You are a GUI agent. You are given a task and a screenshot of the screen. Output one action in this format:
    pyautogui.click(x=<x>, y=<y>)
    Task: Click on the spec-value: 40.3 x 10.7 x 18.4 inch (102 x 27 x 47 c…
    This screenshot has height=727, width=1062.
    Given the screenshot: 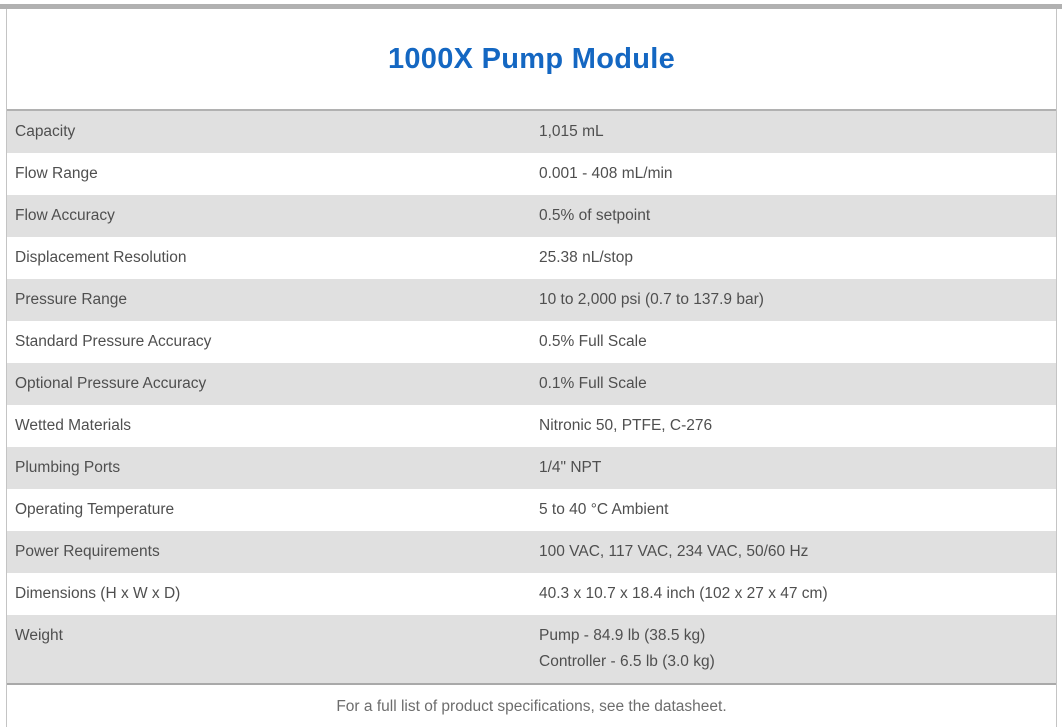 What is the action you would take?
    pyautogui.click(x=683, y=593)
    